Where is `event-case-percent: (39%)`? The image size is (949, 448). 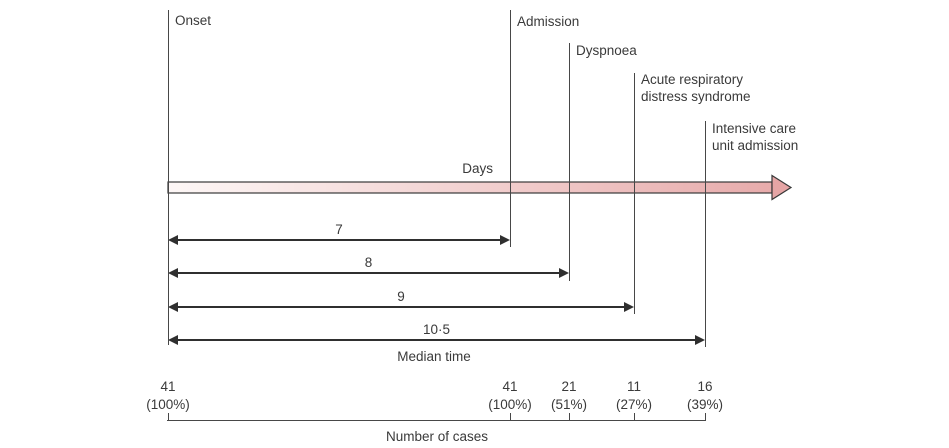 event-case-percent: (39%) is located at coordinates (705, 404).